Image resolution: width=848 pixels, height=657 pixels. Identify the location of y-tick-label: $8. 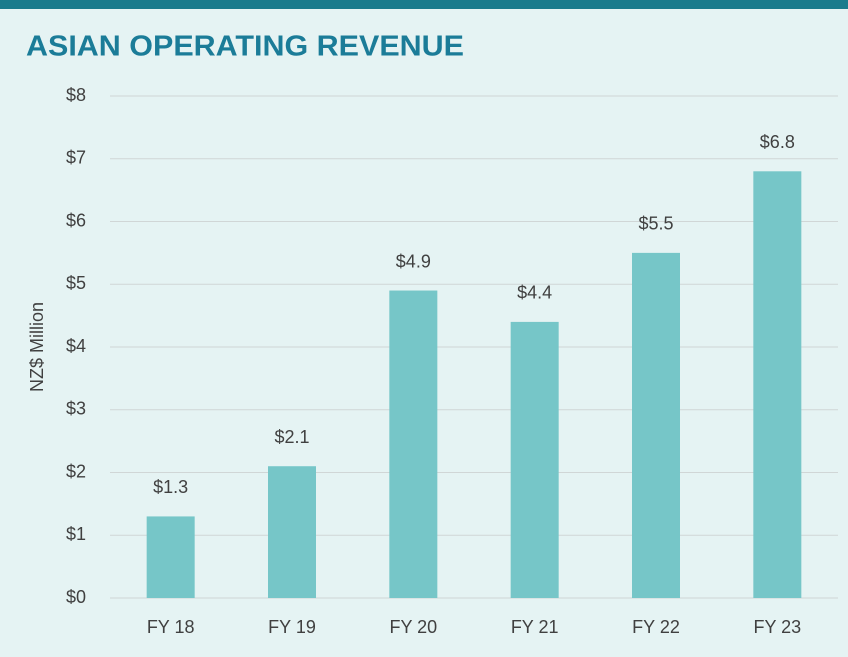
(76, 95).